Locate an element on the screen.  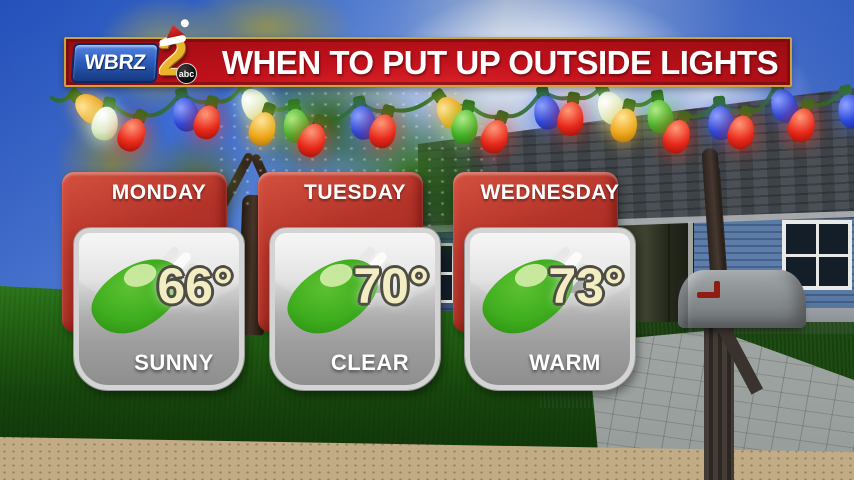
card-panel: 70° CLEAR is located at coordinates (355, 309).